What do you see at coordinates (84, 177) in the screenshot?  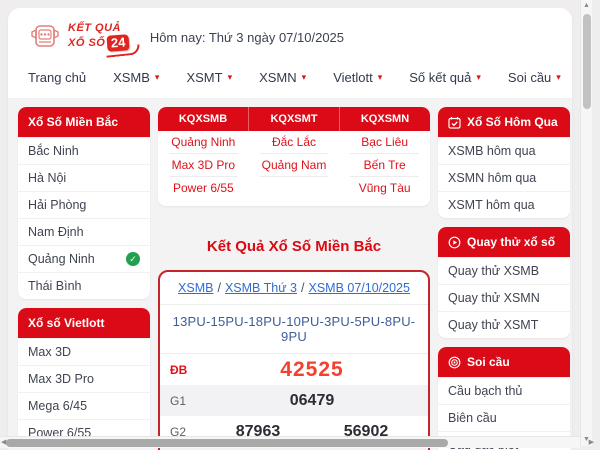 I see `sidebar-item-ha-noi: Hà Nội` at bounding box center [84, 177].